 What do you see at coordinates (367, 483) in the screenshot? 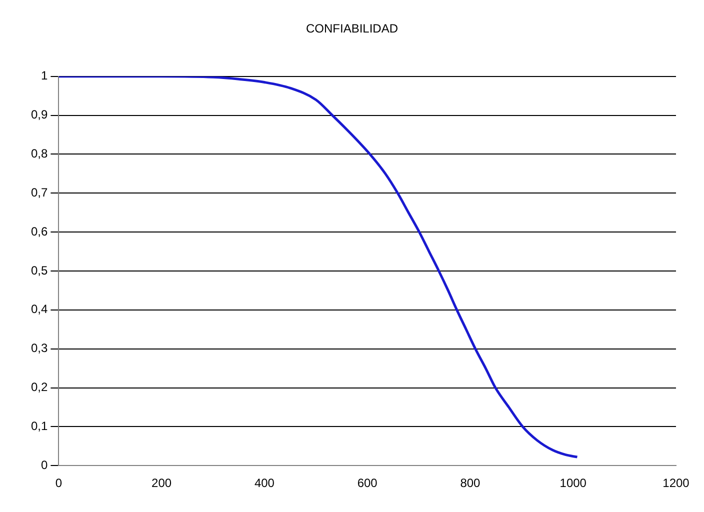
I see `x-tick-label: 600` at bounding box center [367, 483].